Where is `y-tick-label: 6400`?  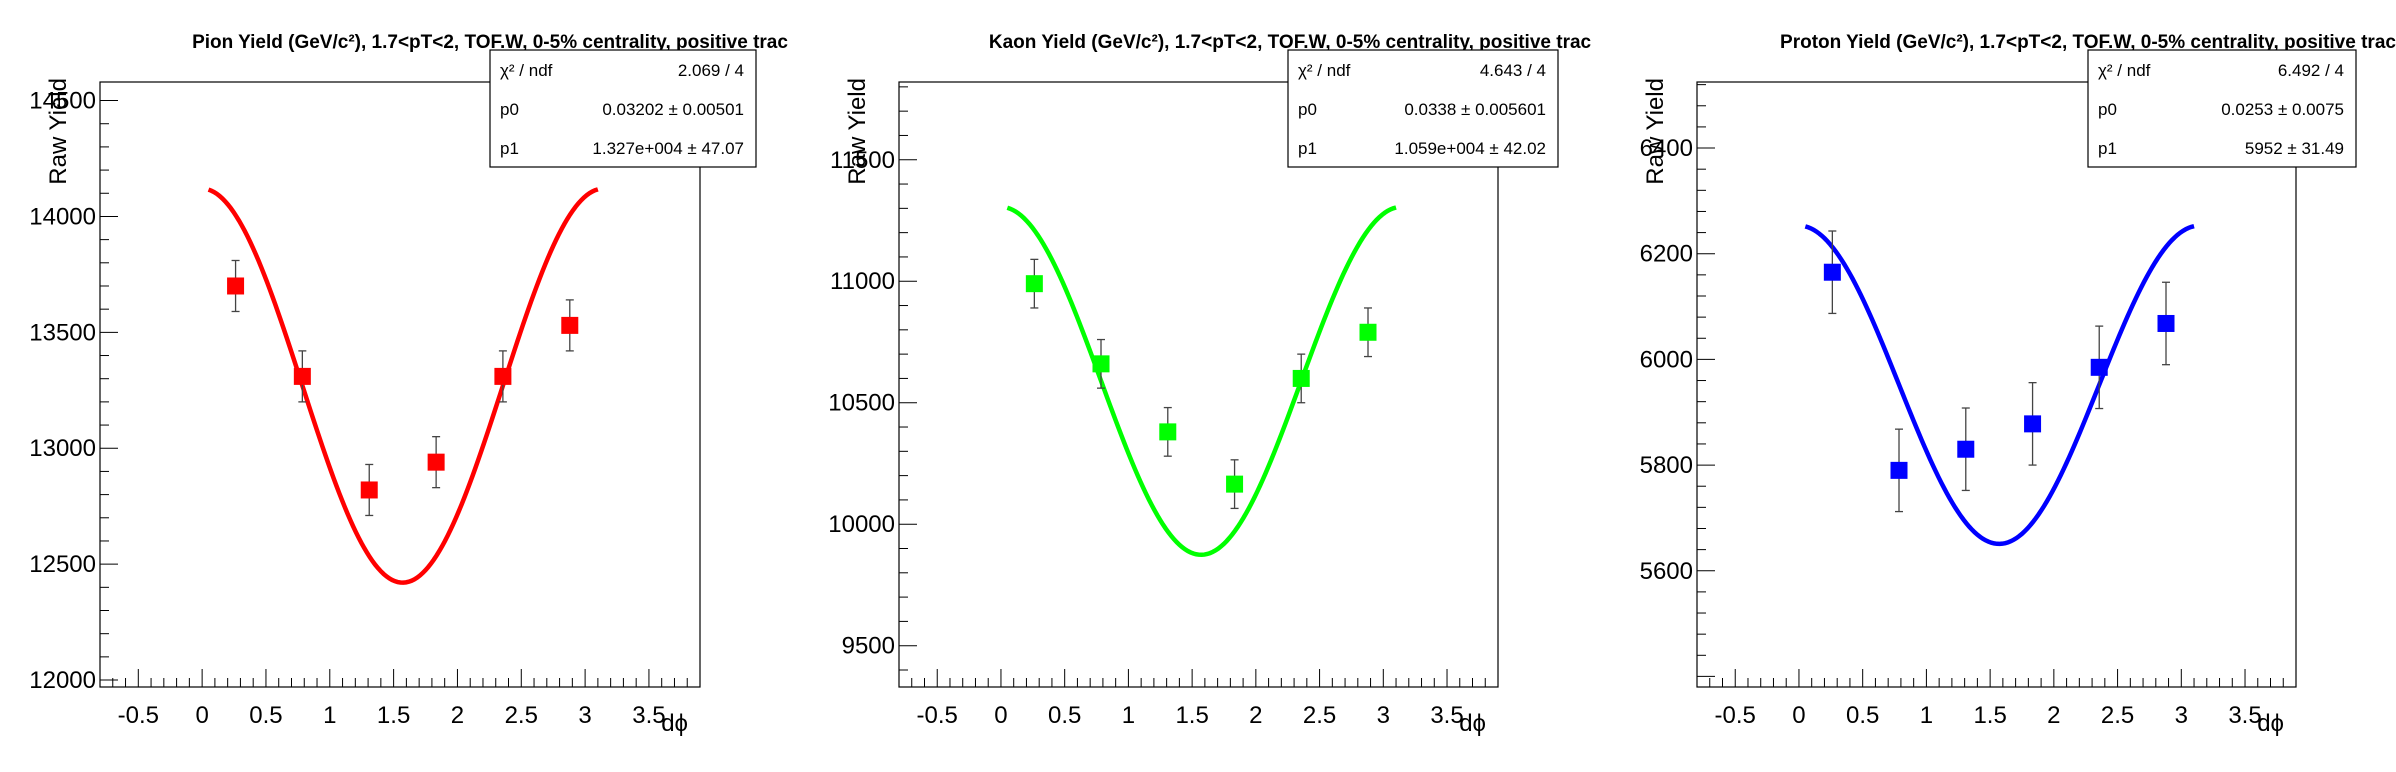 y-tick-label: 6400 is located at coordinates (1666, 148).